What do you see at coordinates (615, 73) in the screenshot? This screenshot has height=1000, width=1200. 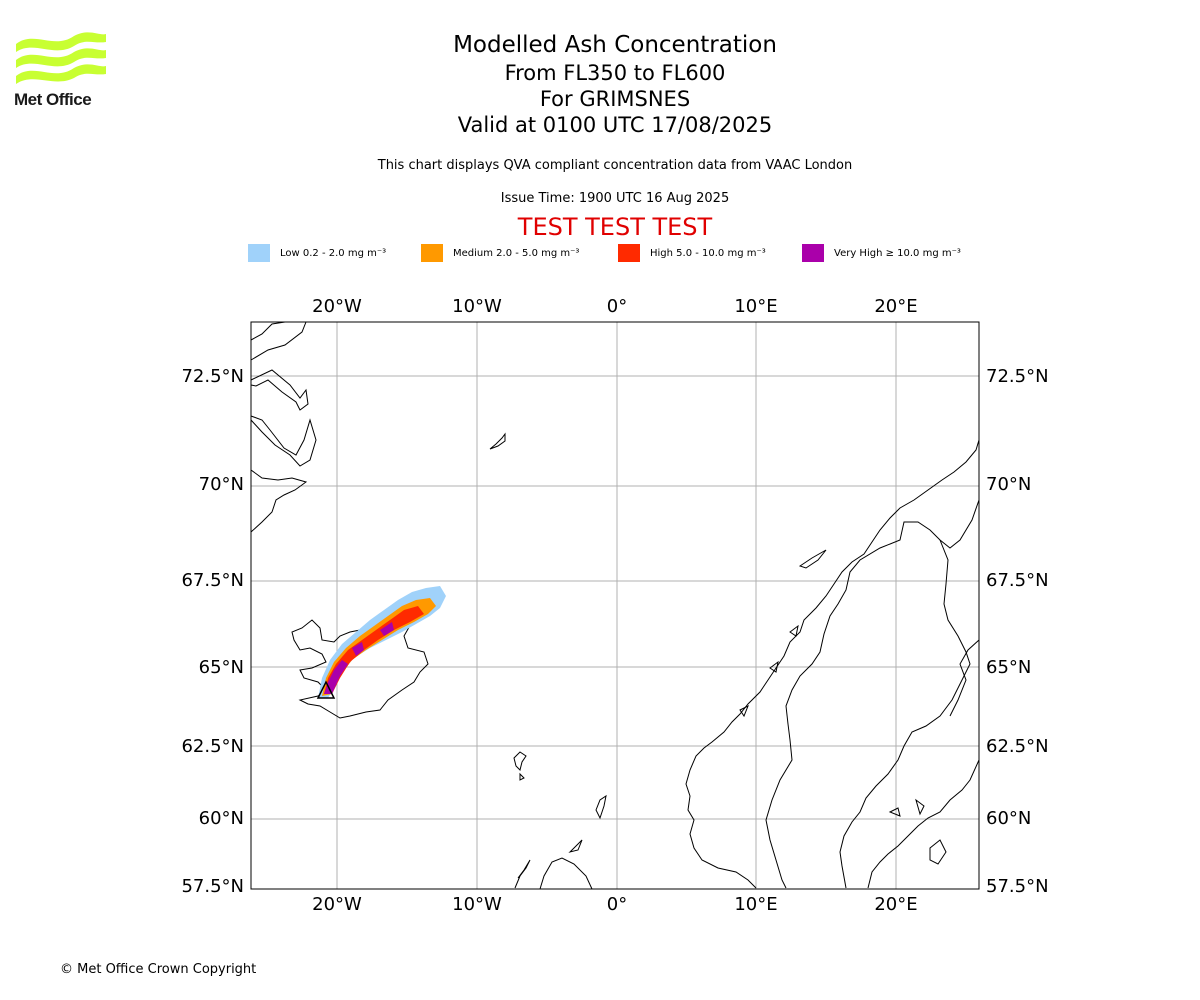 I see `flight-levels: From FL350 to FL600` at bounding box center [615, 73].